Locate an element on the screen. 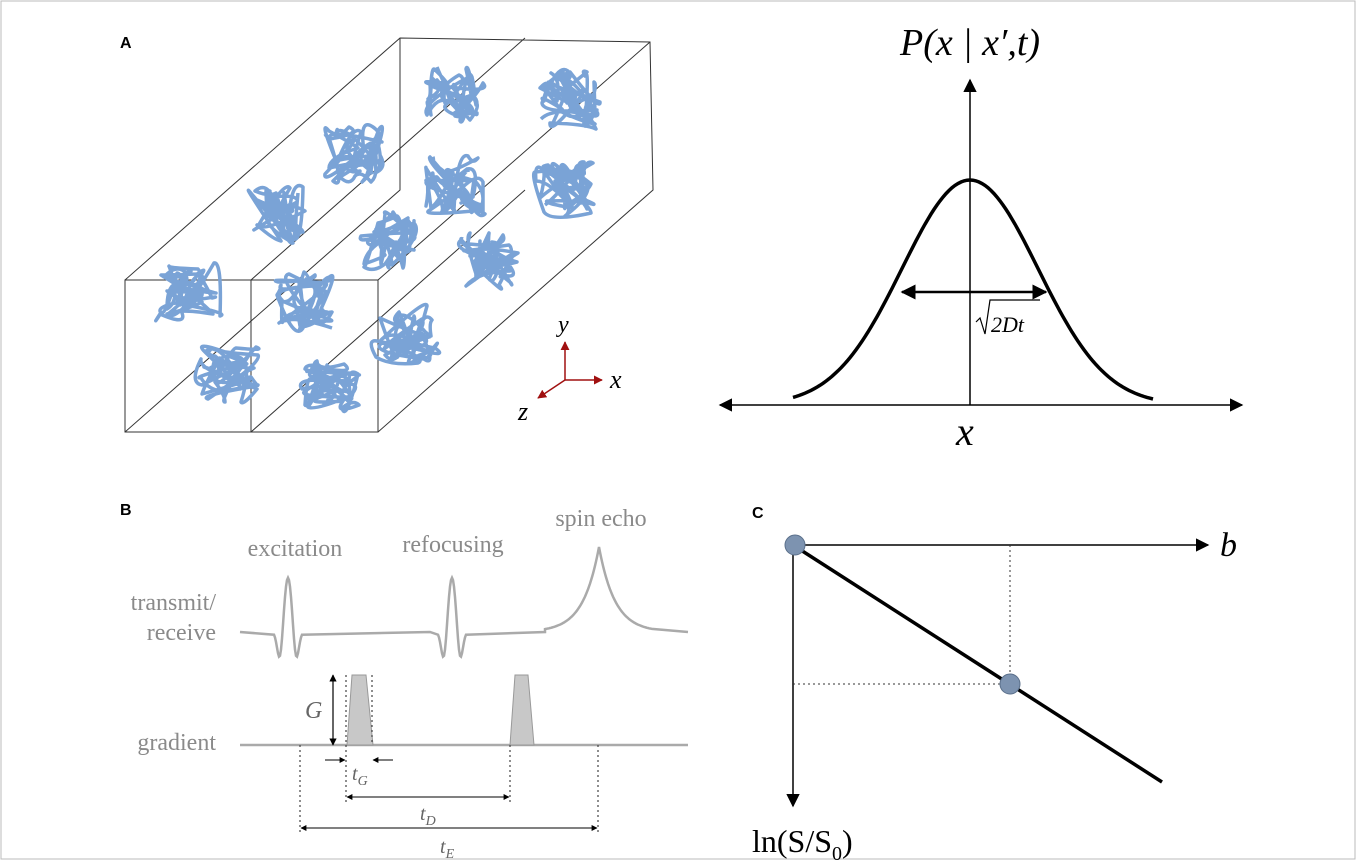 This screenshot has height=860, width=1356. event-label: excitation is located at coordinates (295, 549).